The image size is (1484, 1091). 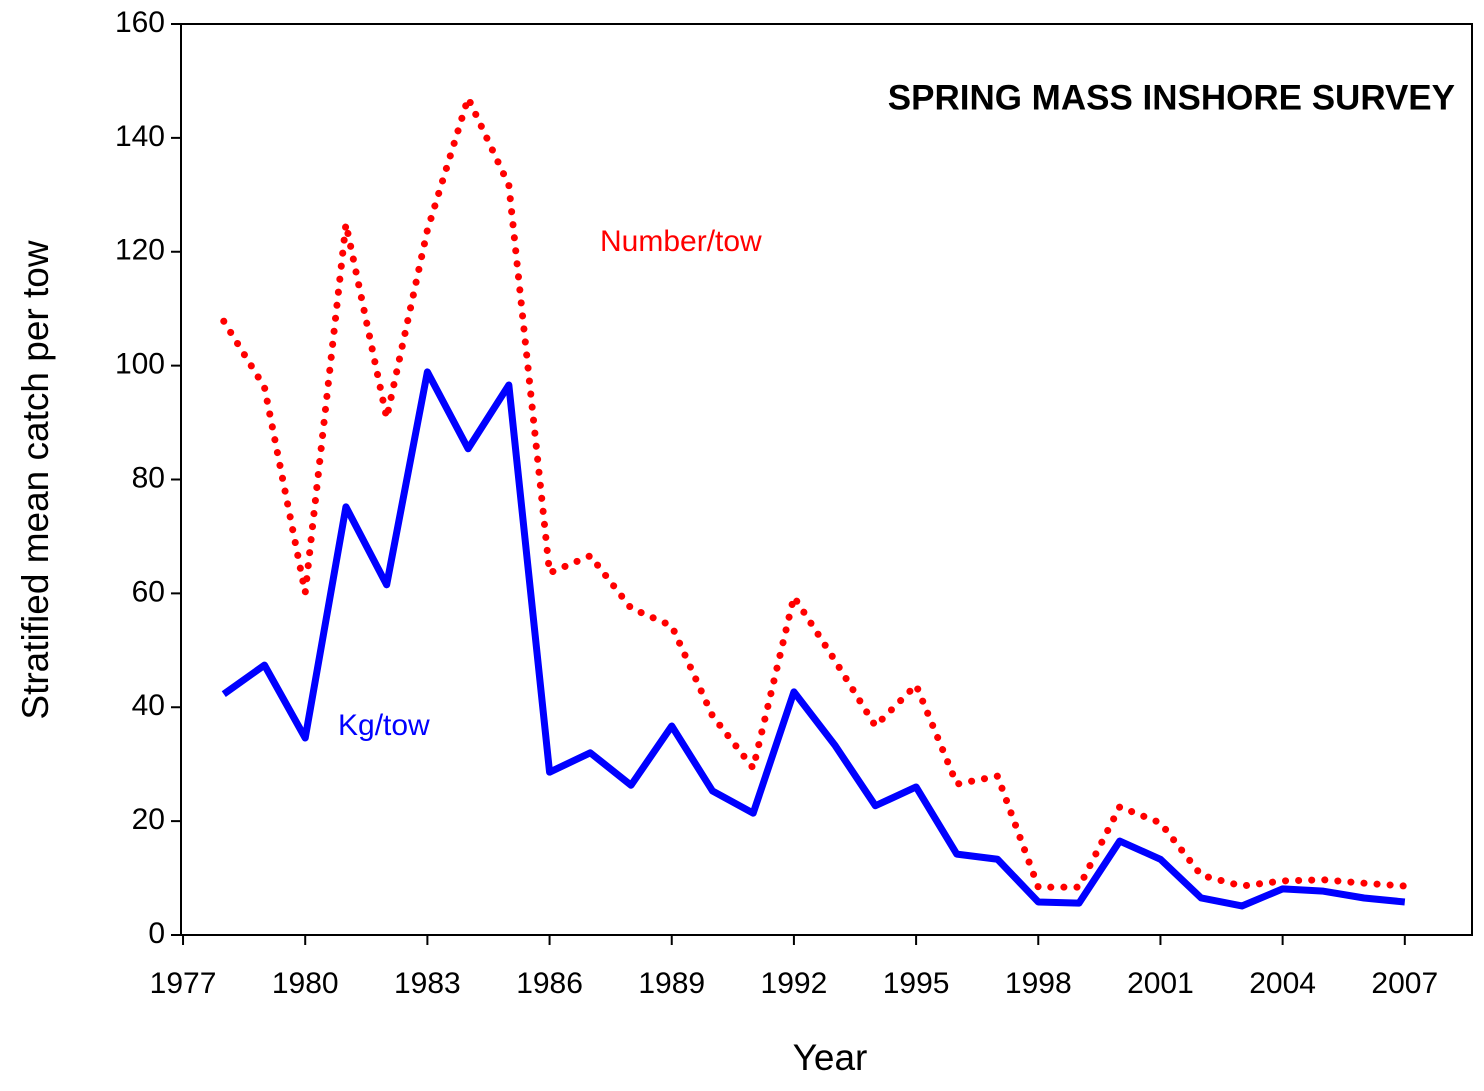 What do you see at coordinates (140, 22) in the screenshot?
I see `y-tick-label: 160` at bounding box center [140, 22].